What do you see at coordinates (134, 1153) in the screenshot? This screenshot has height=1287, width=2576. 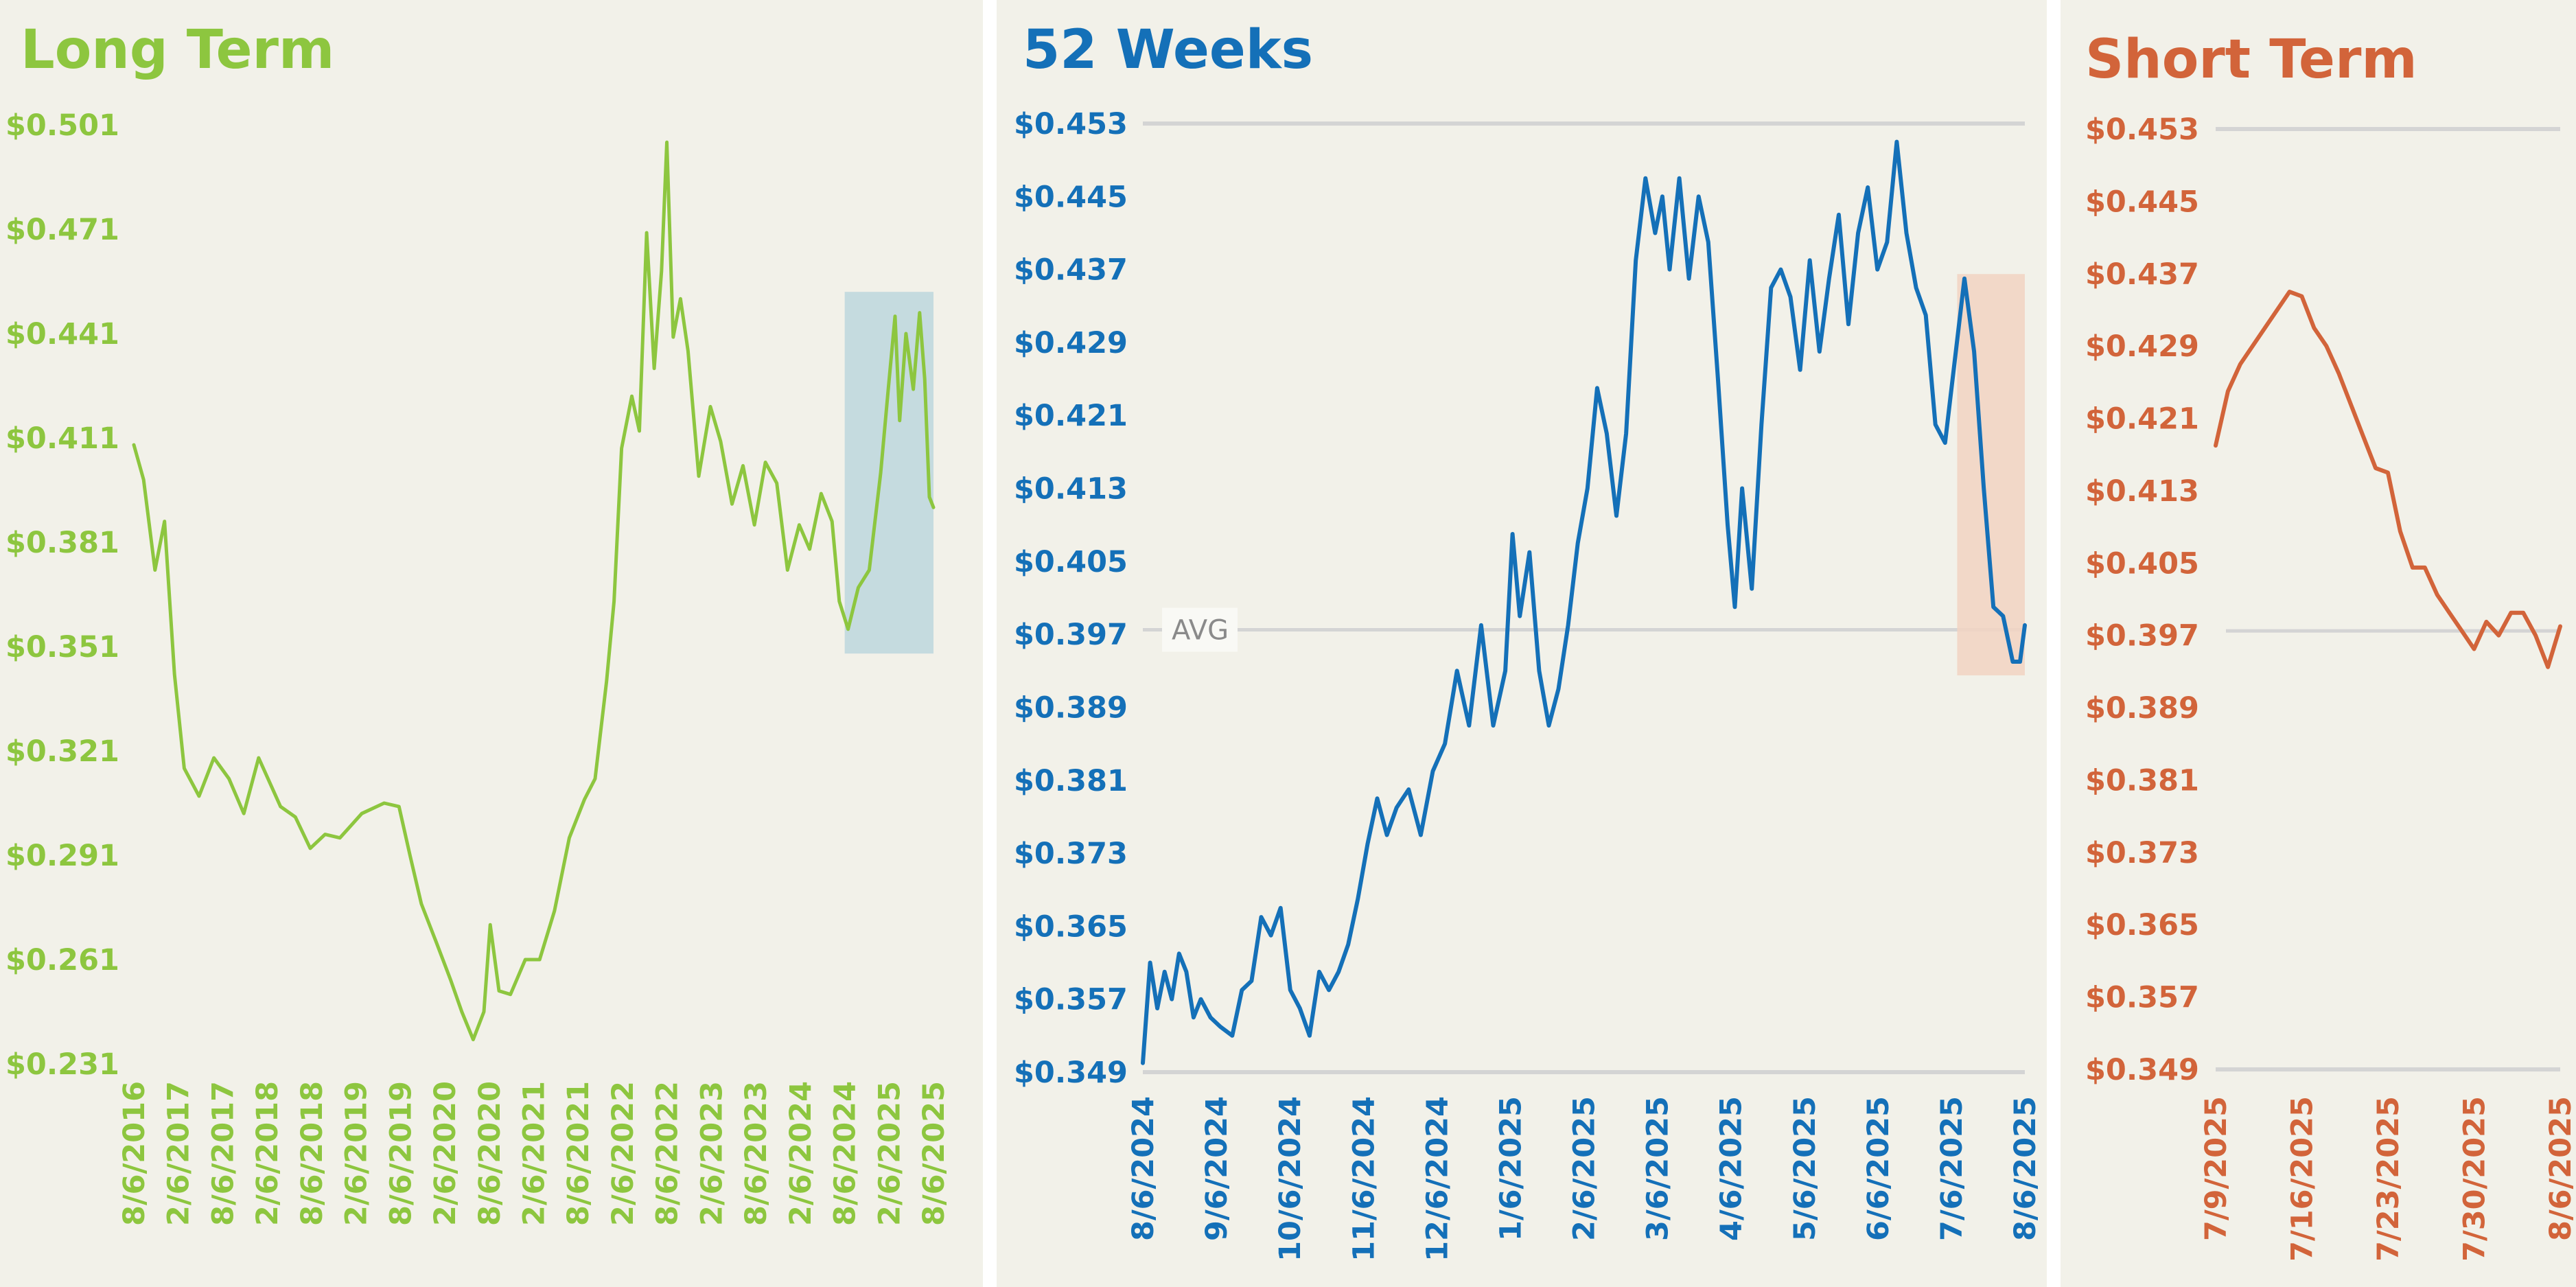 I see `x-tick-label: 8/6/2016` at bounding box center [134, 1153].